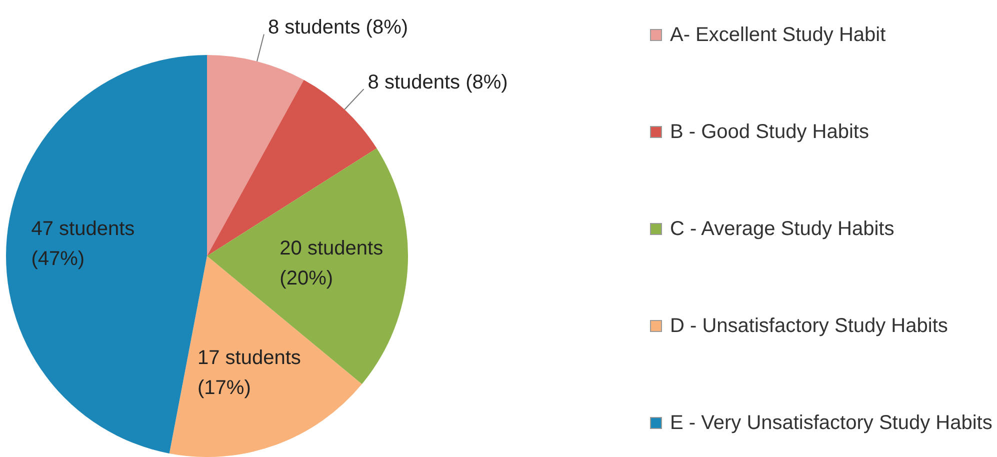 The image size is (997, 457). Describe the element at coordinates (332, 263) in the screenshot. I see `data-label: 20 students (20%)` at that location.